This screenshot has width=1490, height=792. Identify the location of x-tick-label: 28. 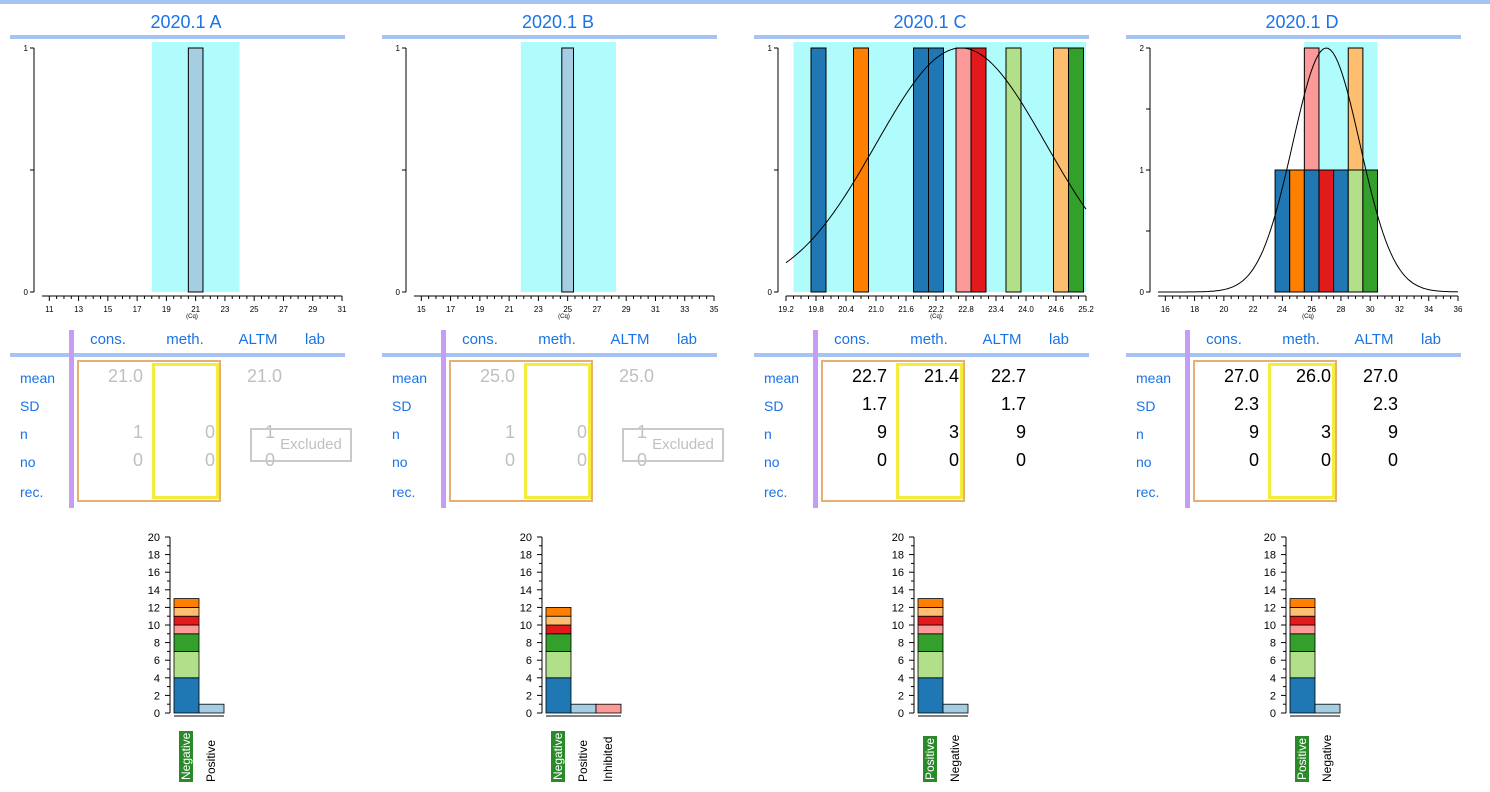
(1340, 309).